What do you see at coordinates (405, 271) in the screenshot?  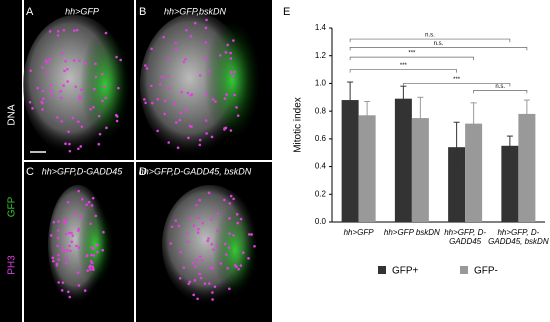 I see `legend-label: GFP+` at bounding box center [405, 271].